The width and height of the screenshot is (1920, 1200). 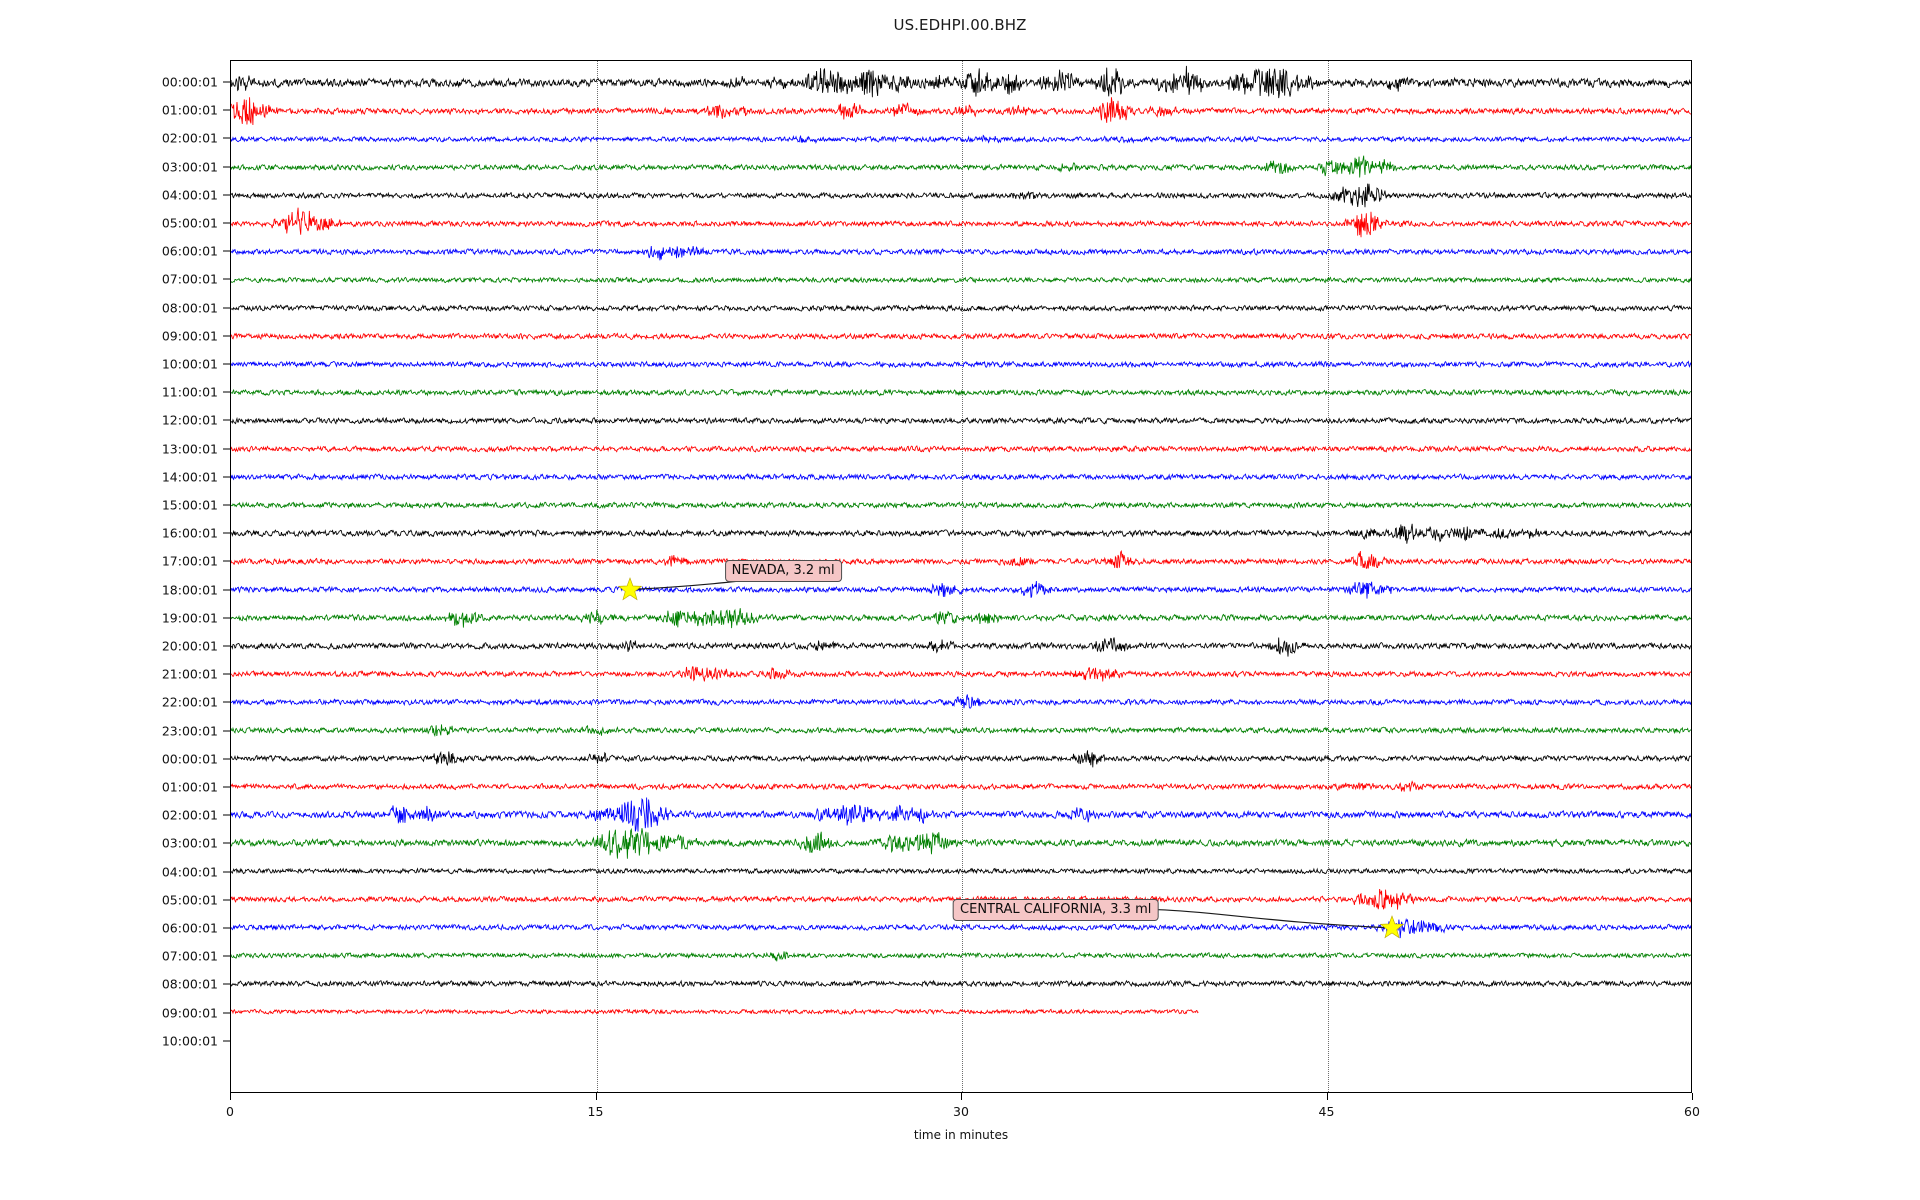 What do you see at coordinates (189, 279) in the screenshot?
I see `y-axis-label-7: 07:00:01` at bounding box center [189, 279].